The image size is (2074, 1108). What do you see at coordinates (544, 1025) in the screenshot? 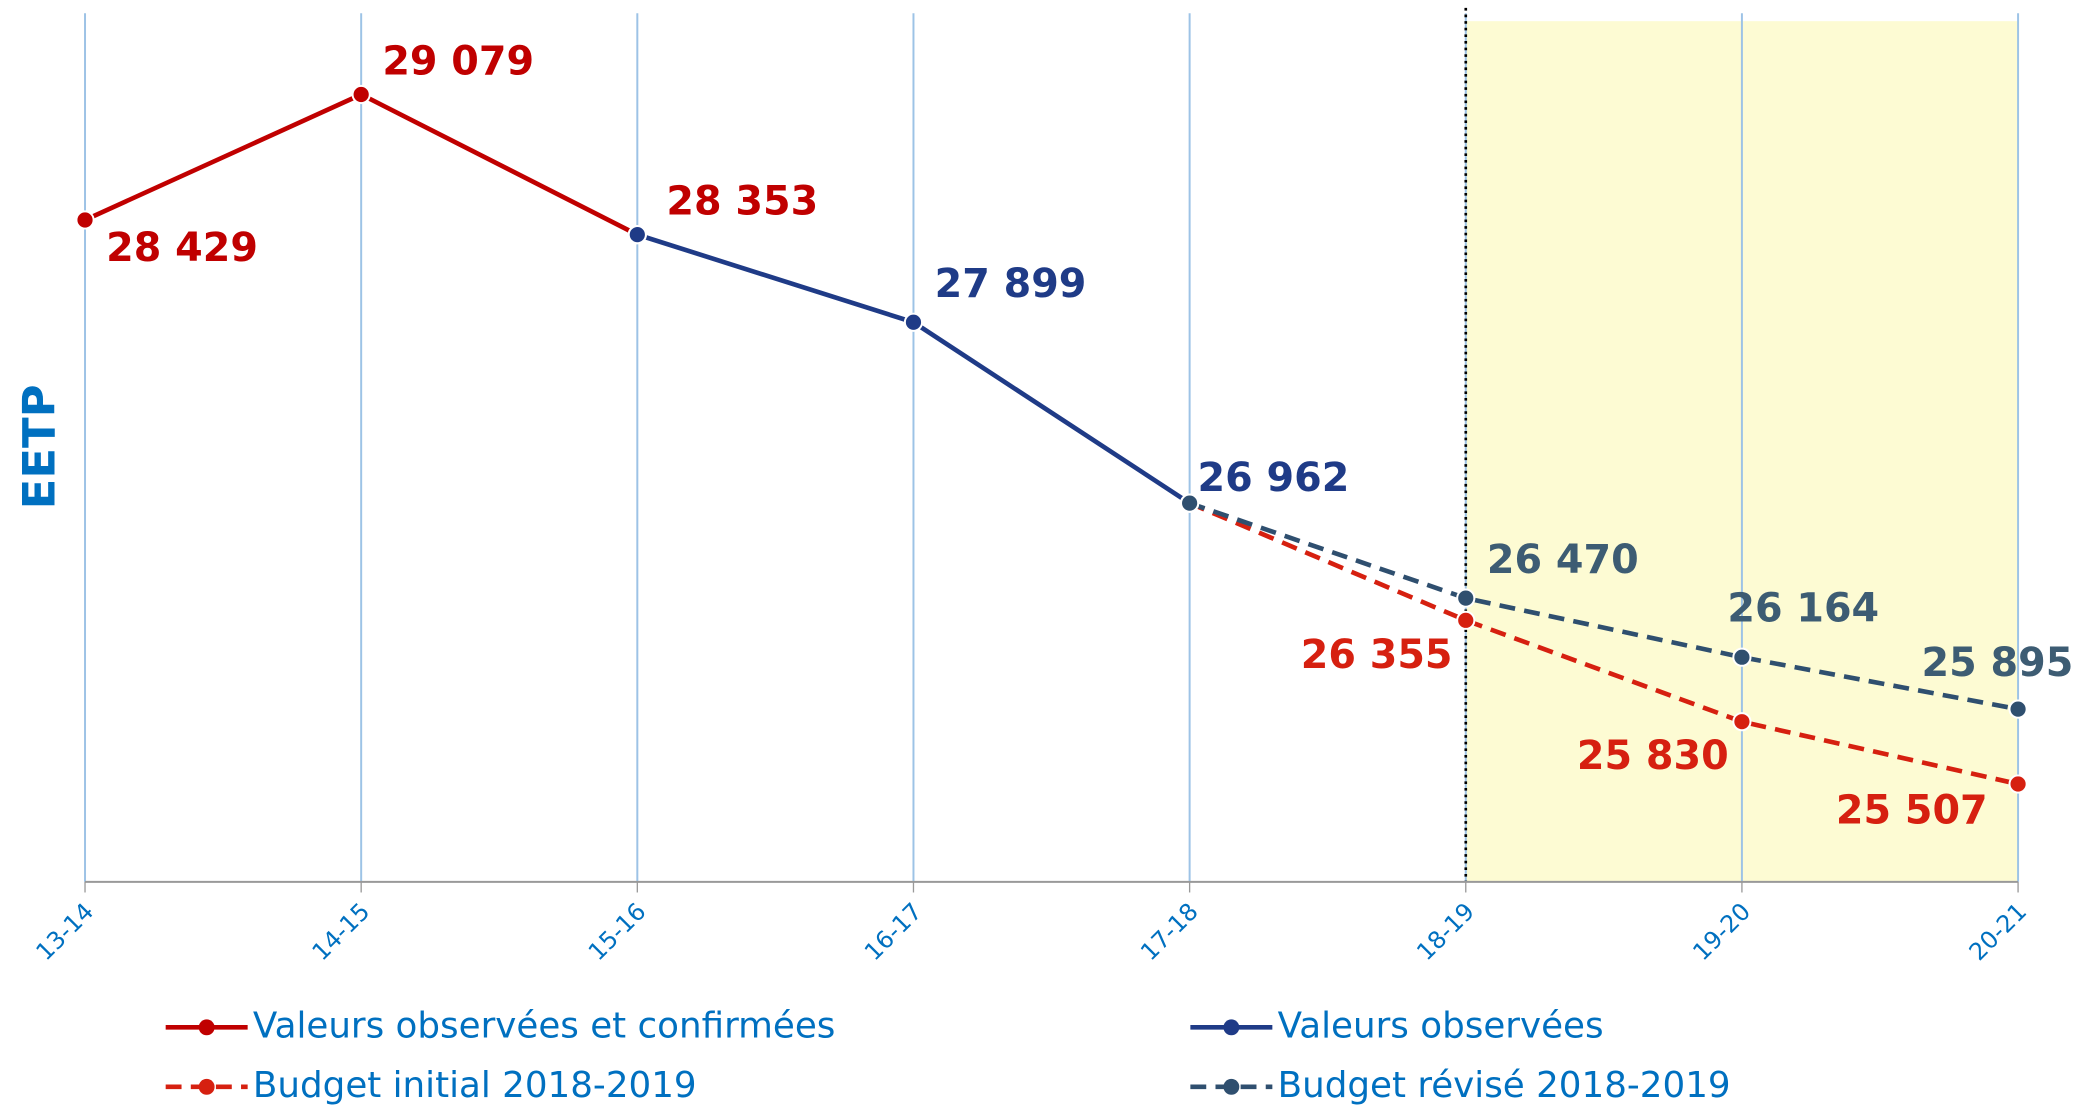
I see `legend-label: Valeurs observées et confirmées` at bounding box center [544, 1025].